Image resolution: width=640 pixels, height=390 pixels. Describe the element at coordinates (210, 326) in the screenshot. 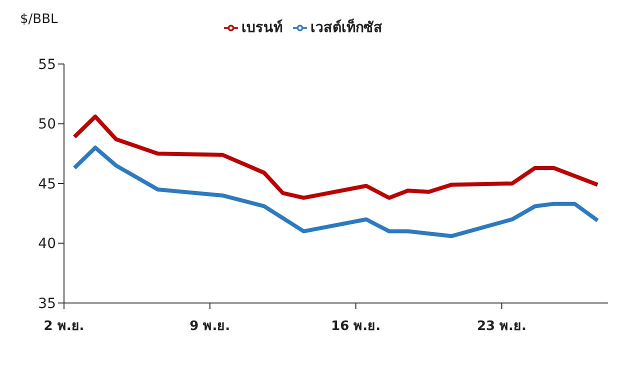

I see `x-tick-label: 9 พ.ย.` at that location.